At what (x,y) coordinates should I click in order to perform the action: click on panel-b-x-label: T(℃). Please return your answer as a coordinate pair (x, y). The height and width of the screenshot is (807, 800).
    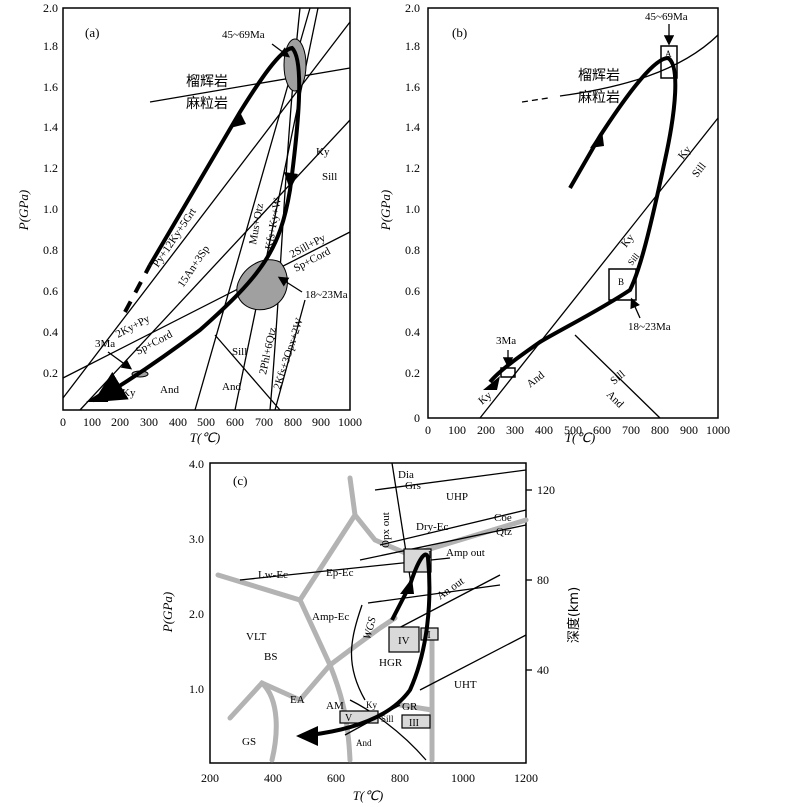
    Looking at the image, I should click on (580, 437).